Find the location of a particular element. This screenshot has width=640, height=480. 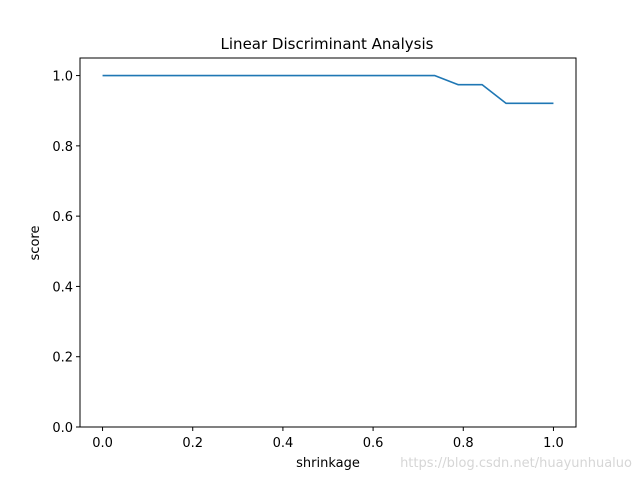

x-axis-label: shrinkage is located at coordinates (328, 463).